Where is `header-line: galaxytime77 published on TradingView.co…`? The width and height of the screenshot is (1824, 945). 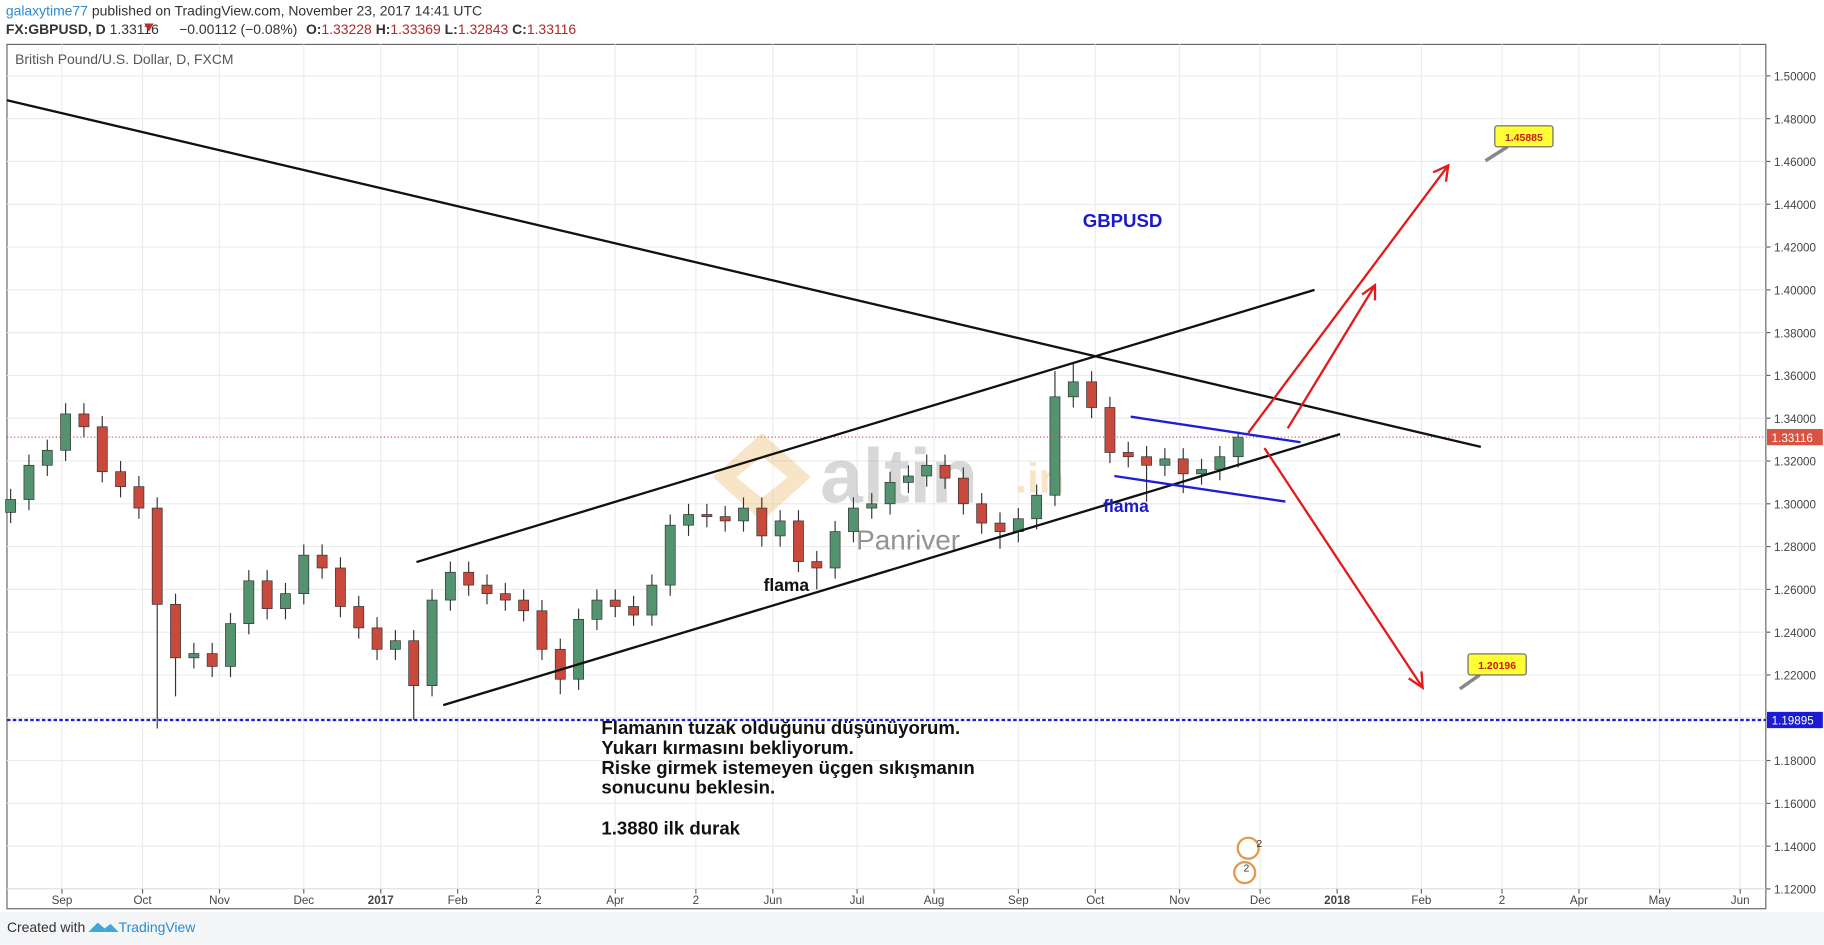 header-line: galaxytime77 published on TradingView.co… is located at coordinates (244, 10).